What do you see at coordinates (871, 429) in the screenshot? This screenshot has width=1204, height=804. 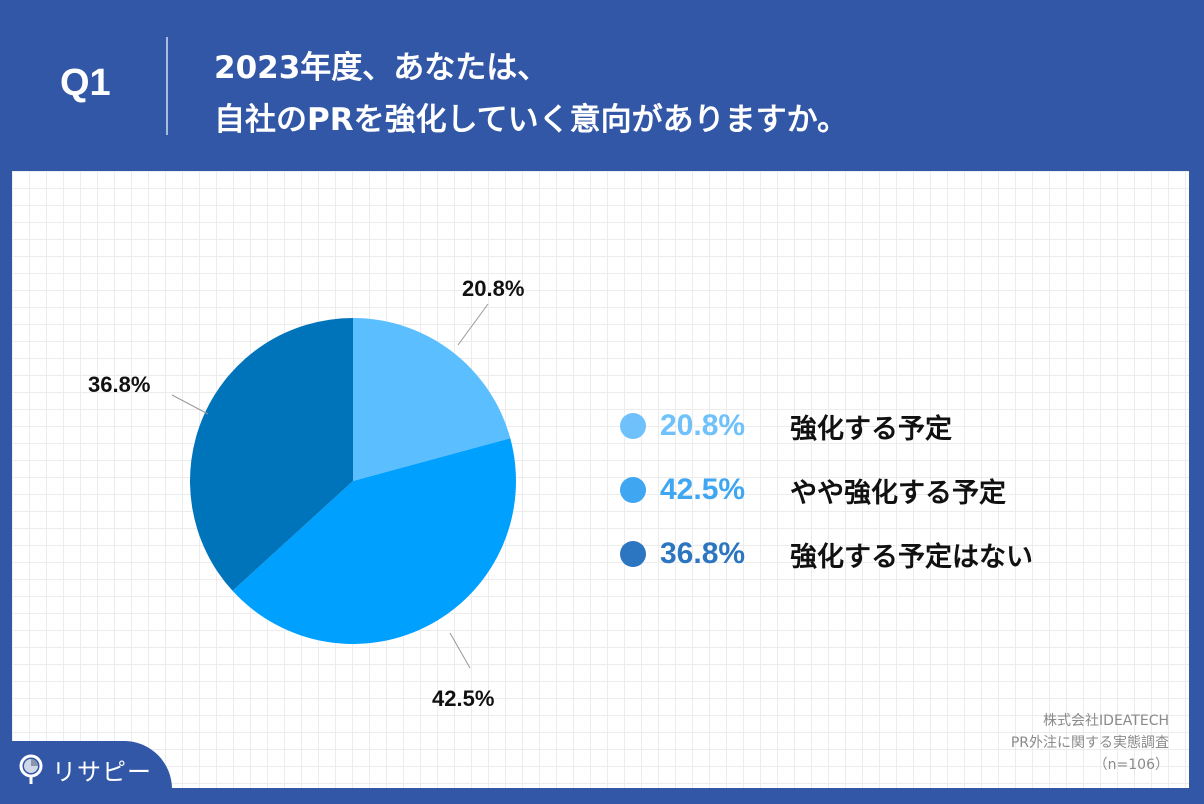 I see `legend-label: 強化する予定` at bounding box center [871, 429].